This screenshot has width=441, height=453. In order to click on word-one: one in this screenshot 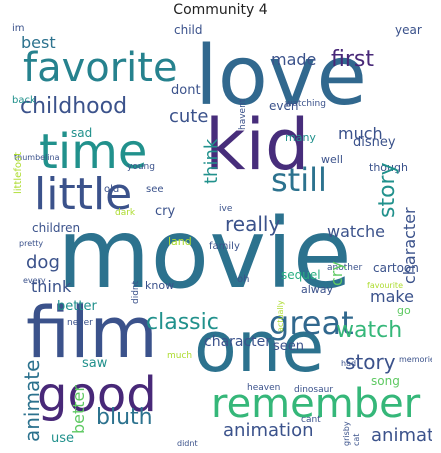, I will do `click(259, 347)`.